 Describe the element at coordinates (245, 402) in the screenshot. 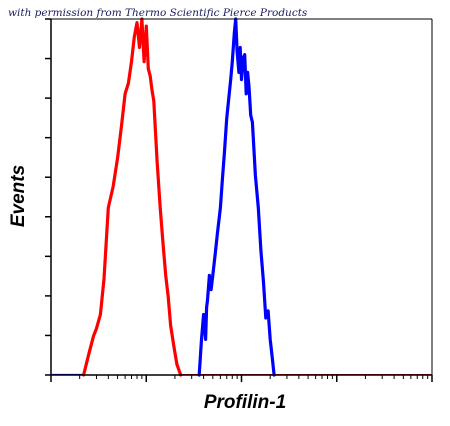

I see `x-axis-label: Profilin-1` at that location.